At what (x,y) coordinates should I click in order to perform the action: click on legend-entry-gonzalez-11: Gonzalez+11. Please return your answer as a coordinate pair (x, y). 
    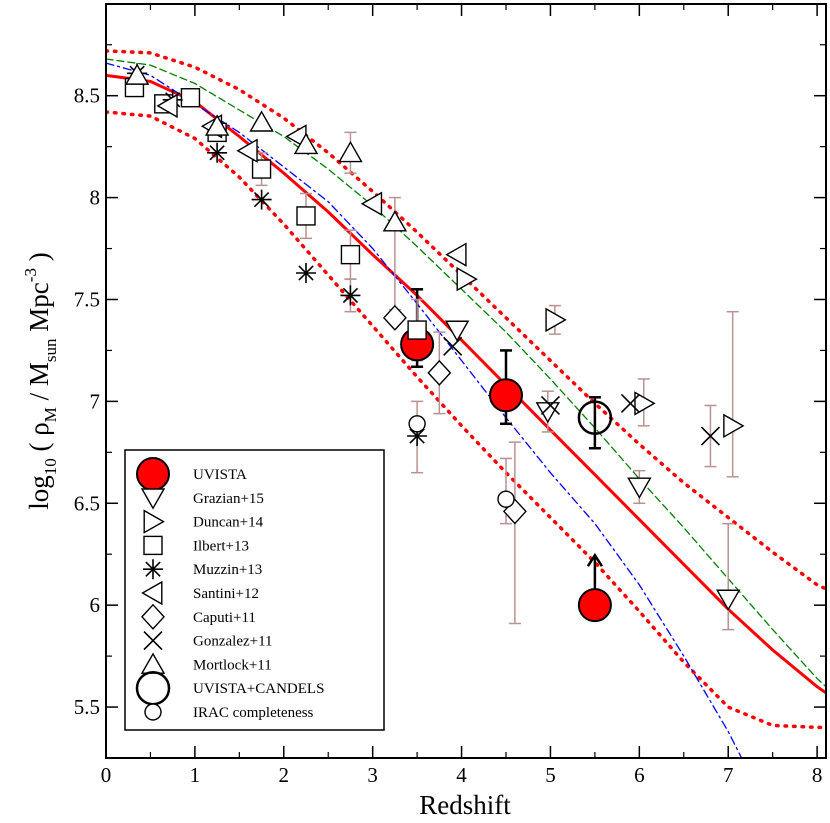
    Looking at the image, I should click on (208, 641).